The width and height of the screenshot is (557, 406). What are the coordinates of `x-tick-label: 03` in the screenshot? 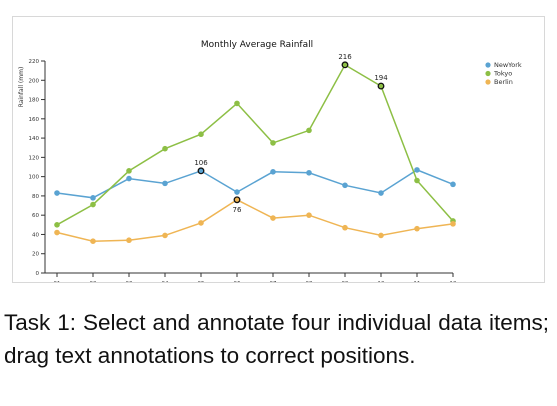 It's located at (129, 281).